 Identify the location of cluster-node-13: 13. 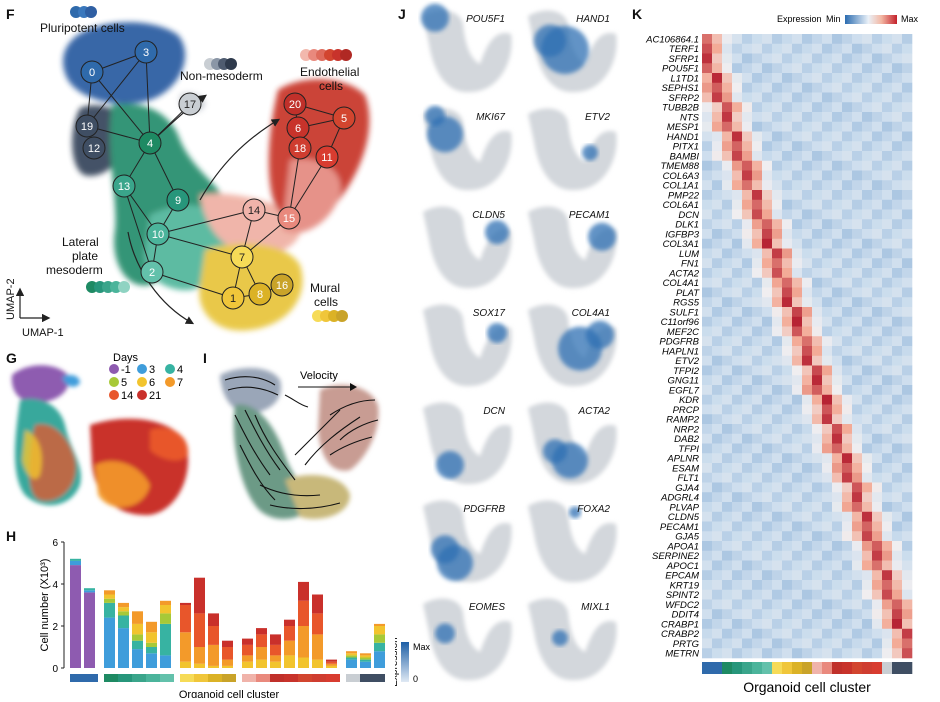
(124, 186).